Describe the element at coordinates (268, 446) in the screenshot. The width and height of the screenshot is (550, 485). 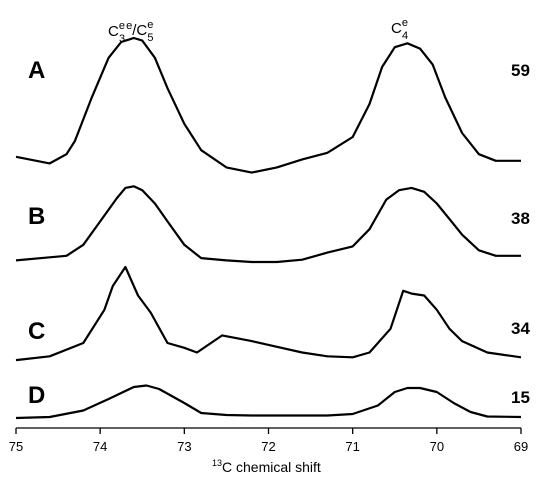
I see `x-tick-label-72: 72` at that location.